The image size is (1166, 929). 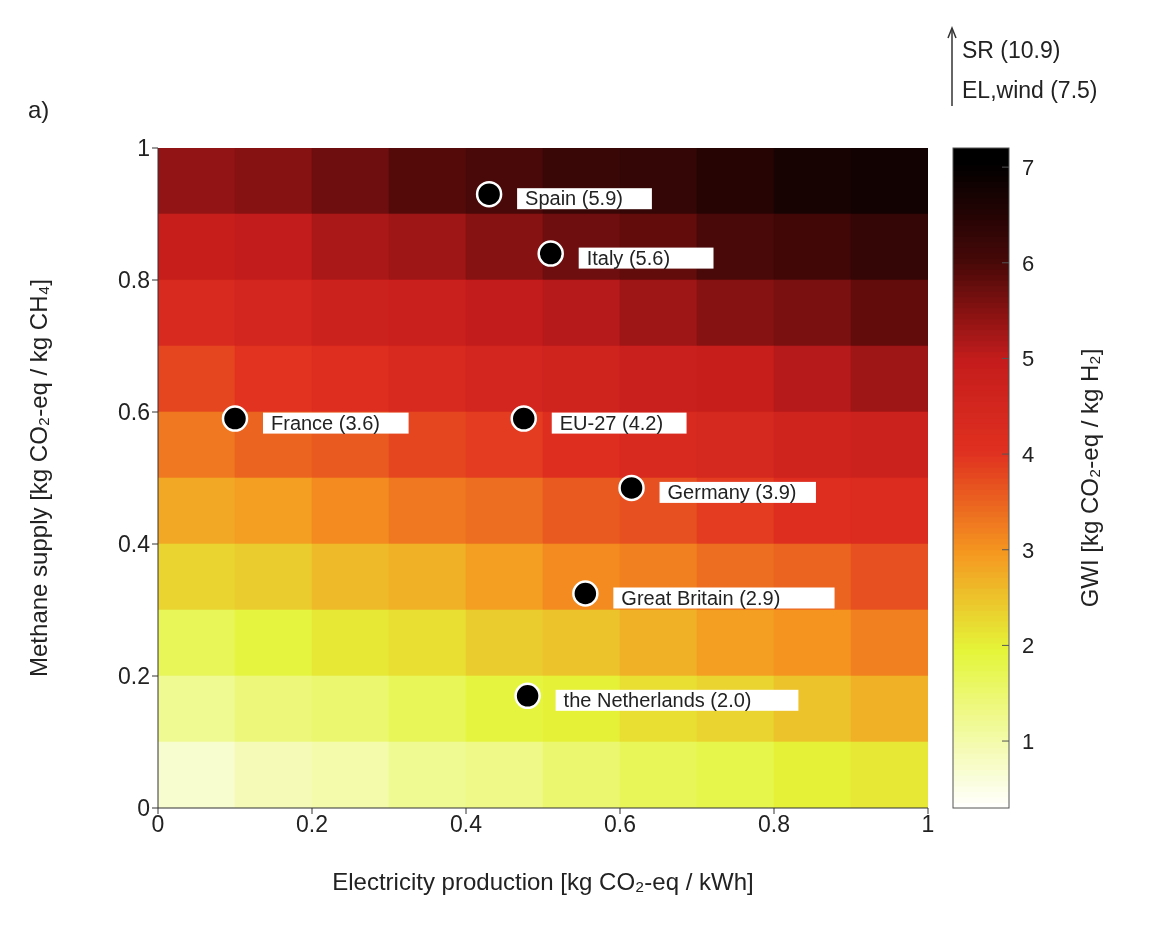 What do you see at coordinates (466, 824) in the screenshot?
I see `x-tick-label: 0.4` at bounding box center [466, 824].